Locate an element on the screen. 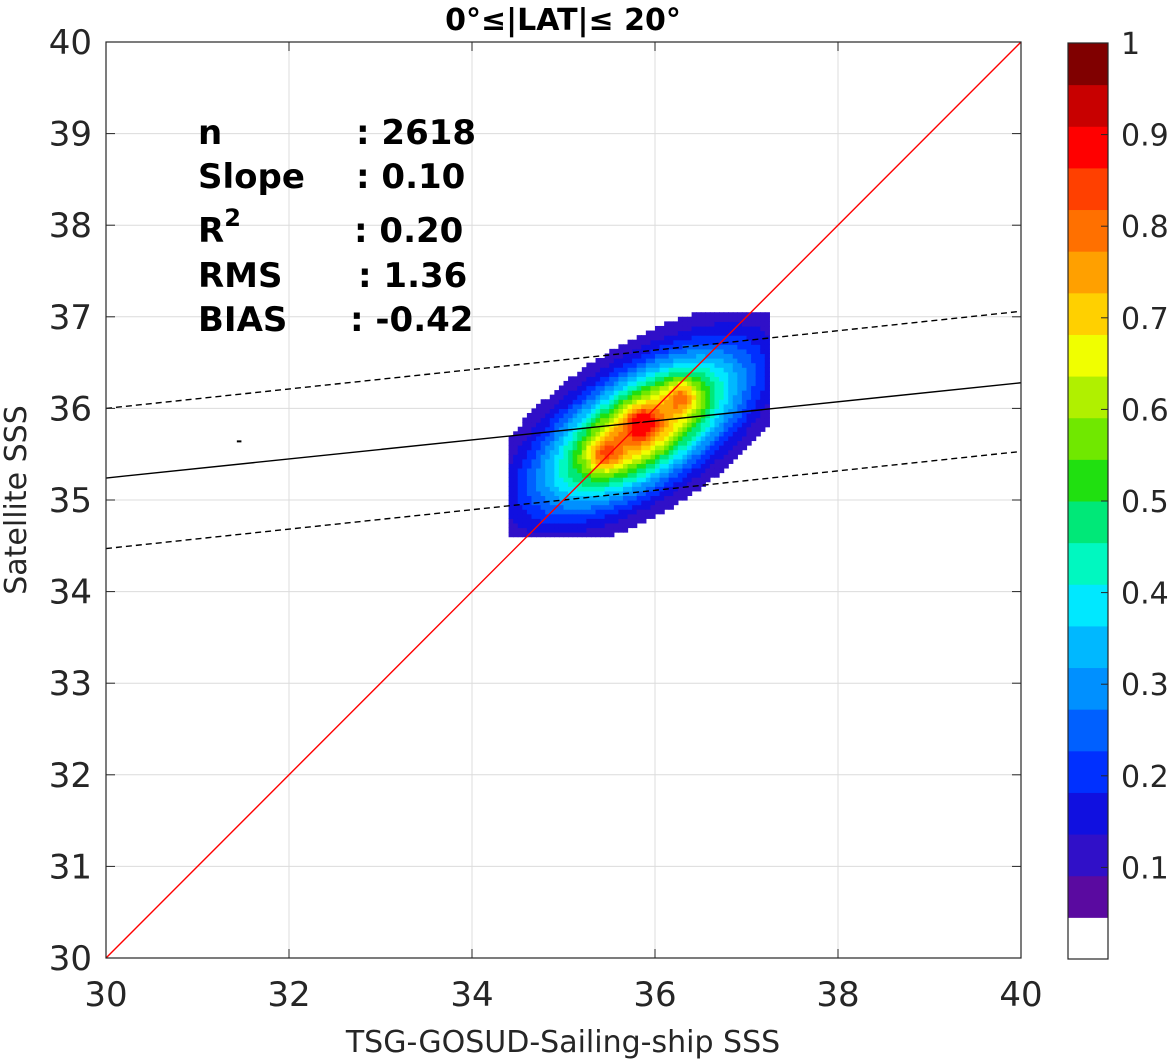  colorbar-tick-label: 1 is located at coordinates (1130, 44).